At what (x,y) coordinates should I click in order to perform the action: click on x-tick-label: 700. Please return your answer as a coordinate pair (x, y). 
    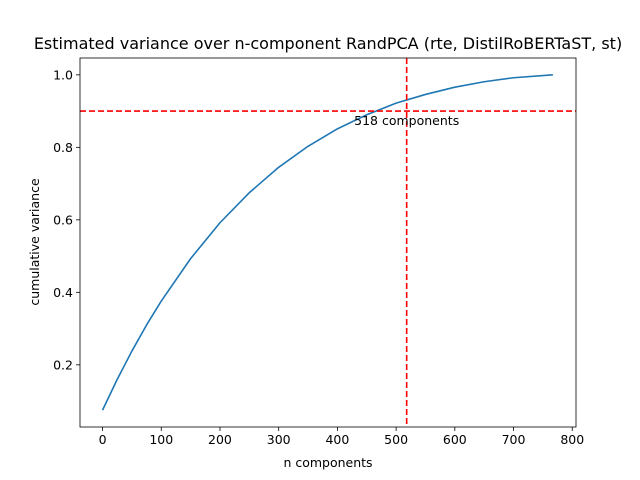
    Looking at the image, I should click on (514, 439).